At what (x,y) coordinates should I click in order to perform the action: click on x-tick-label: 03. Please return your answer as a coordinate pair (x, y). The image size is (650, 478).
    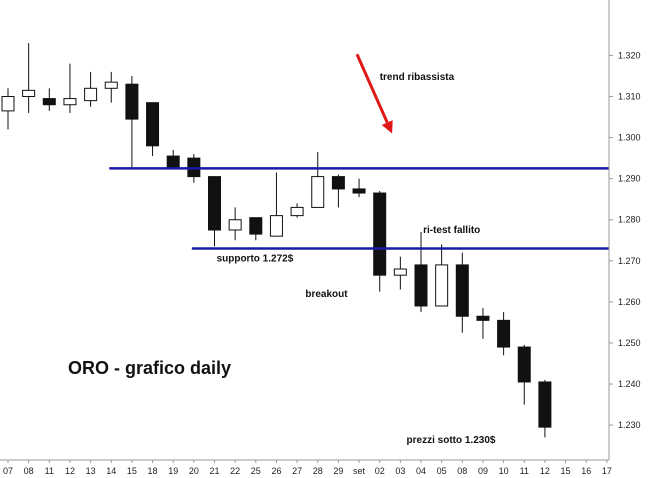
    Looking at the image, I should click on (400, 471).